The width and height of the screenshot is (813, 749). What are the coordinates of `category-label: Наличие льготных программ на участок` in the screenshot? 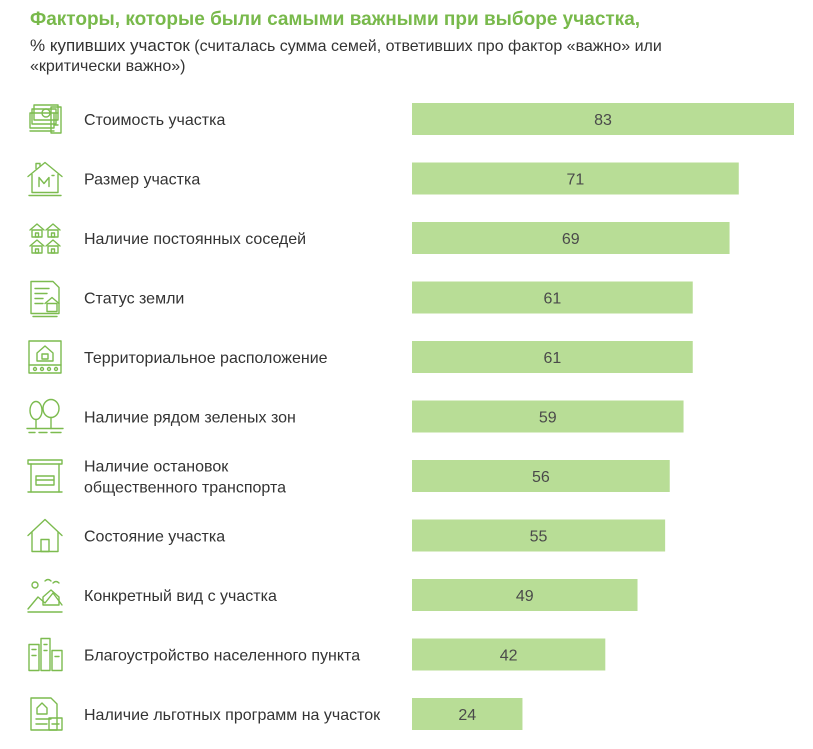 It's located at (232, 715).